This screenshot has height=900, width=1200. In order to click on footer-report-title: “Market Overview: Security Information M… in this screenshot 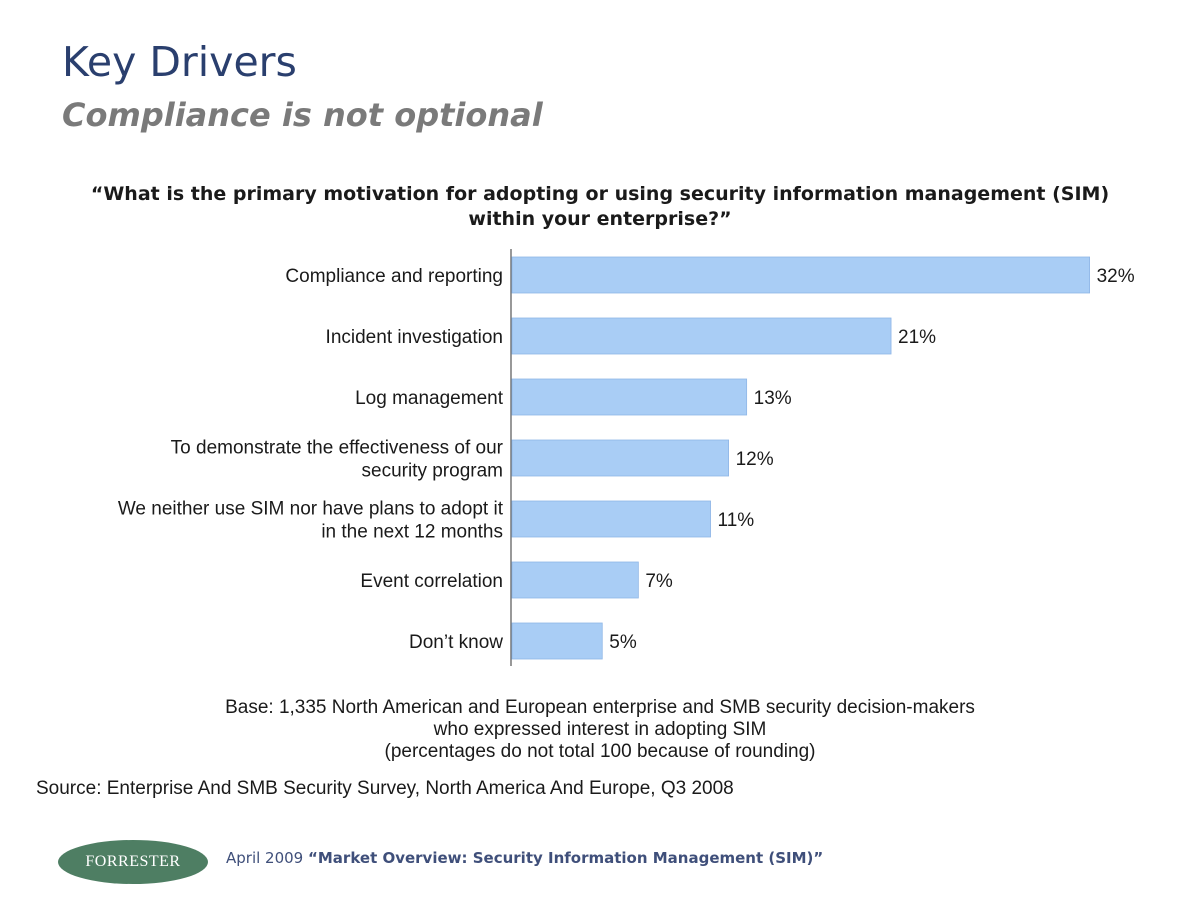, I will do `click(566, 858)`.